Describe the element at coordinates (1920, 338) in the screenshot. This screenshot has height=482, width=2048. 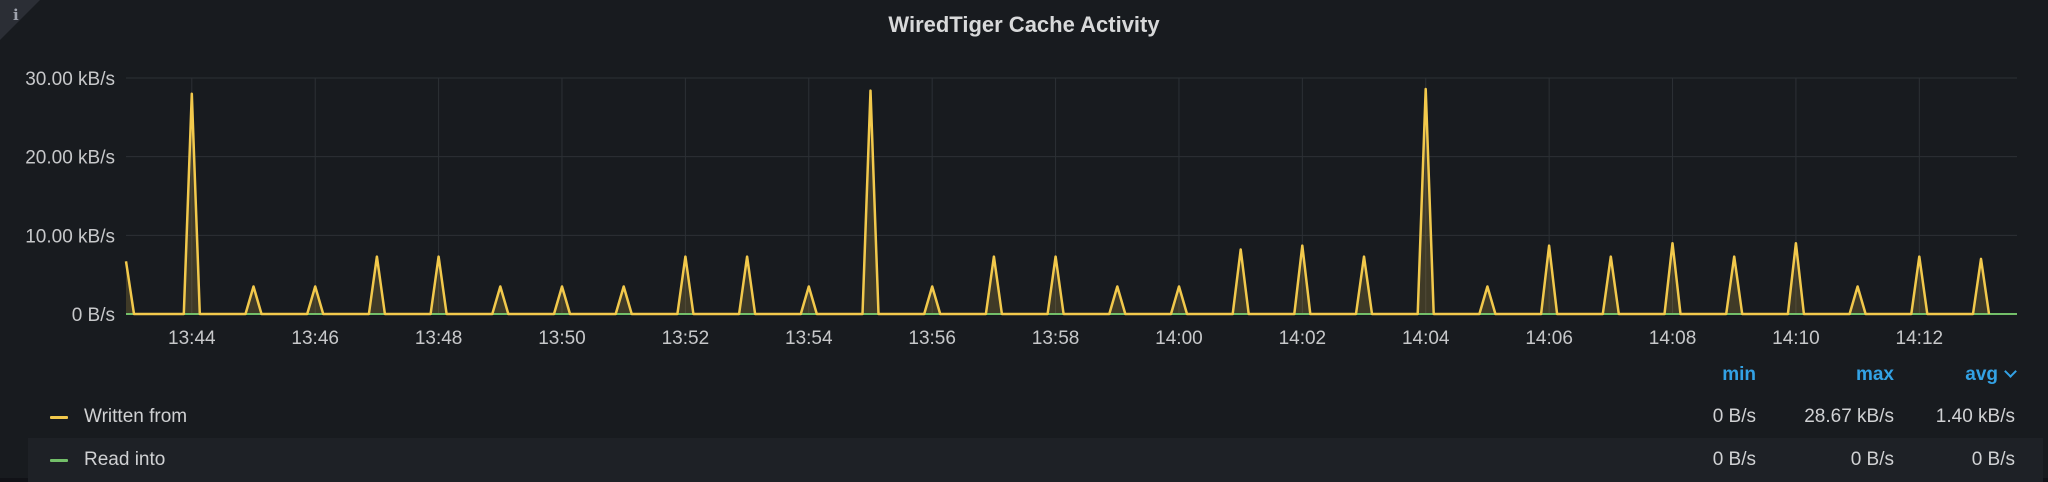
I see `x-tick-label: 14:12` at that location.